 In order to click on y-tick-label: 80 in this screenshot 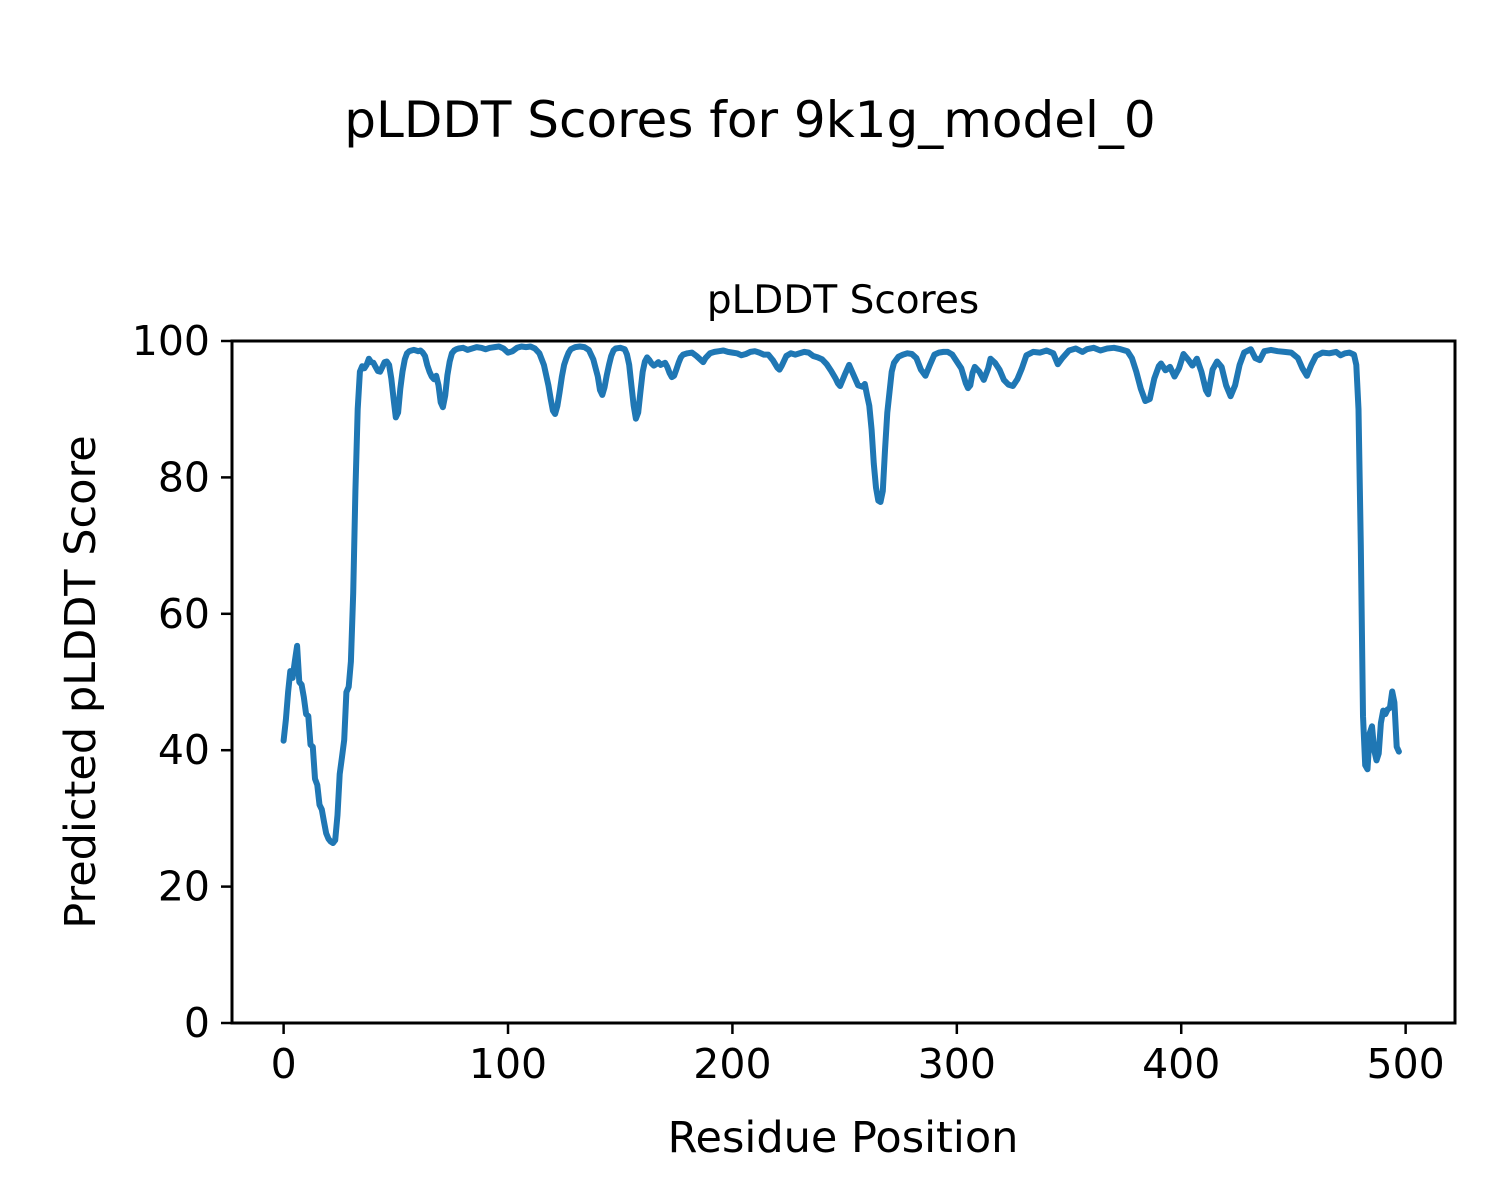, I will do `click(184, 477)`.